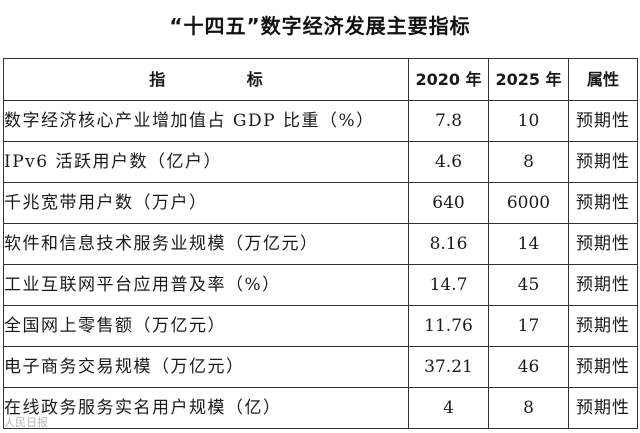  What do you see at coordinates (206, 203) in the screenshot?
I see `indicator-name: 千兆宽带用户数（万户）` at bounding box center [206, 203].